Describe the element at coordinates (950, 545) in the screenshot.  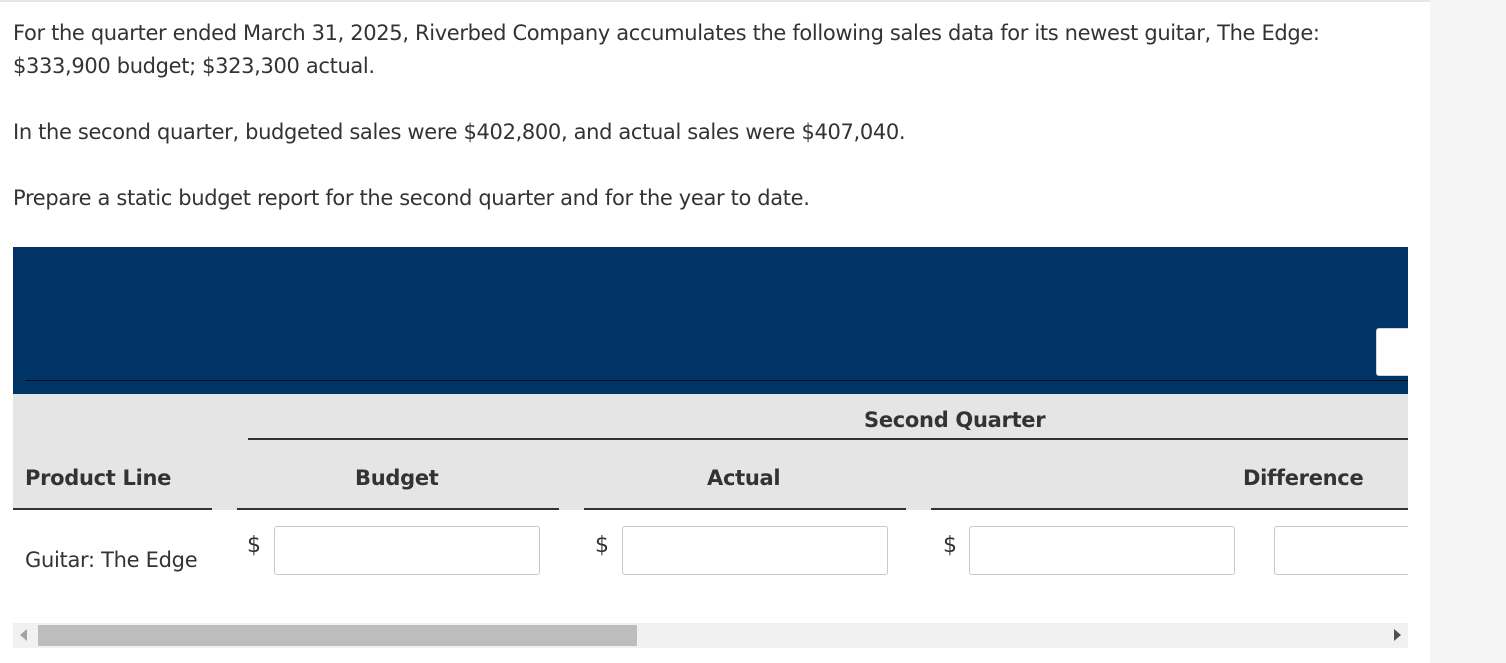
I see `difference-currency-symbol: $` at that location.